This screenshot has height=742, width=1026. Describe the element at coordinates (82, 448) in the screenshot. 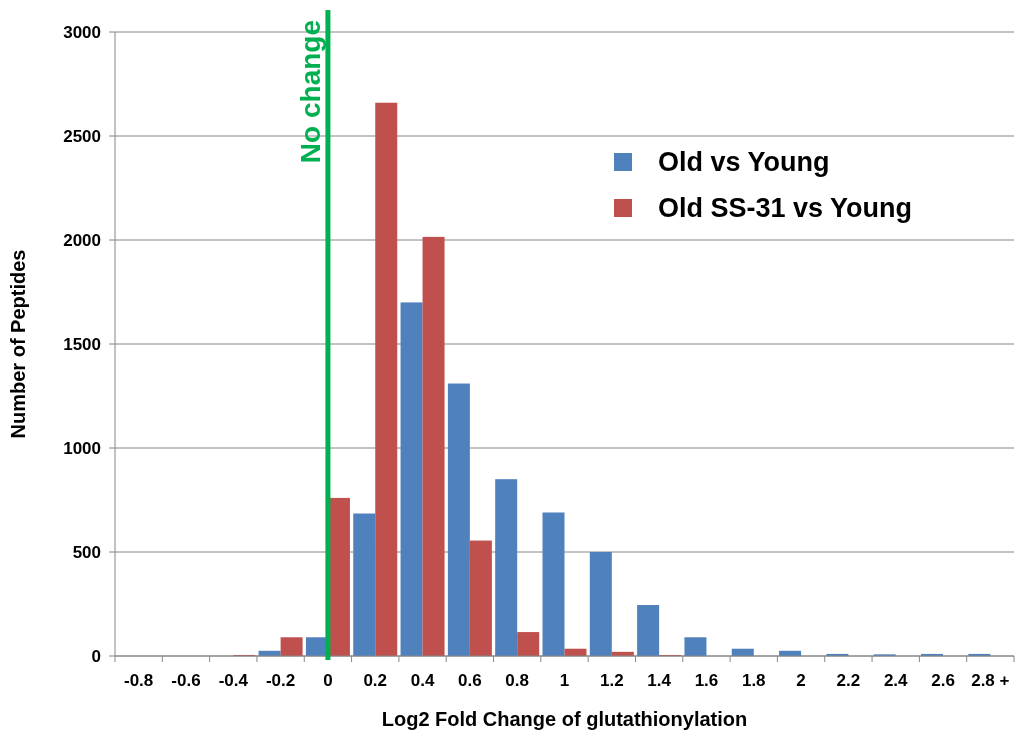

I see `y-tick-label: 1000` at that location.